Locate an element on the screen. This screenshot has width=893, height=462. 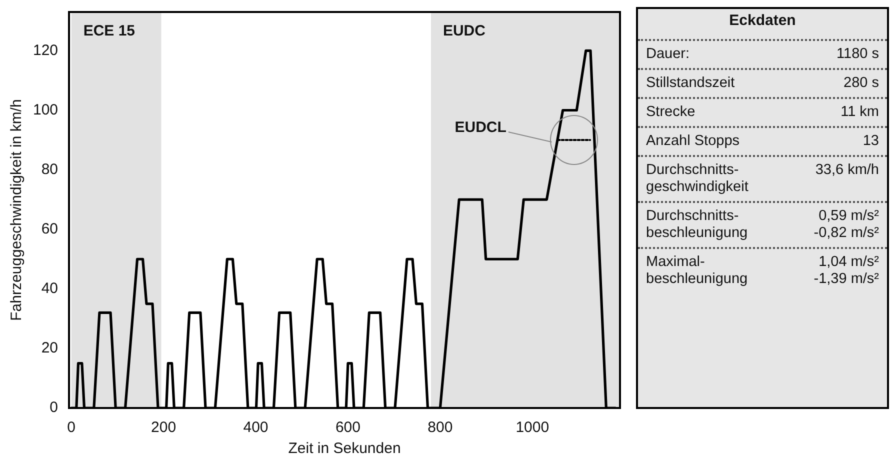
text: 1,04 m/s² -1,39 m/s² is located at coordinates (846, 271).